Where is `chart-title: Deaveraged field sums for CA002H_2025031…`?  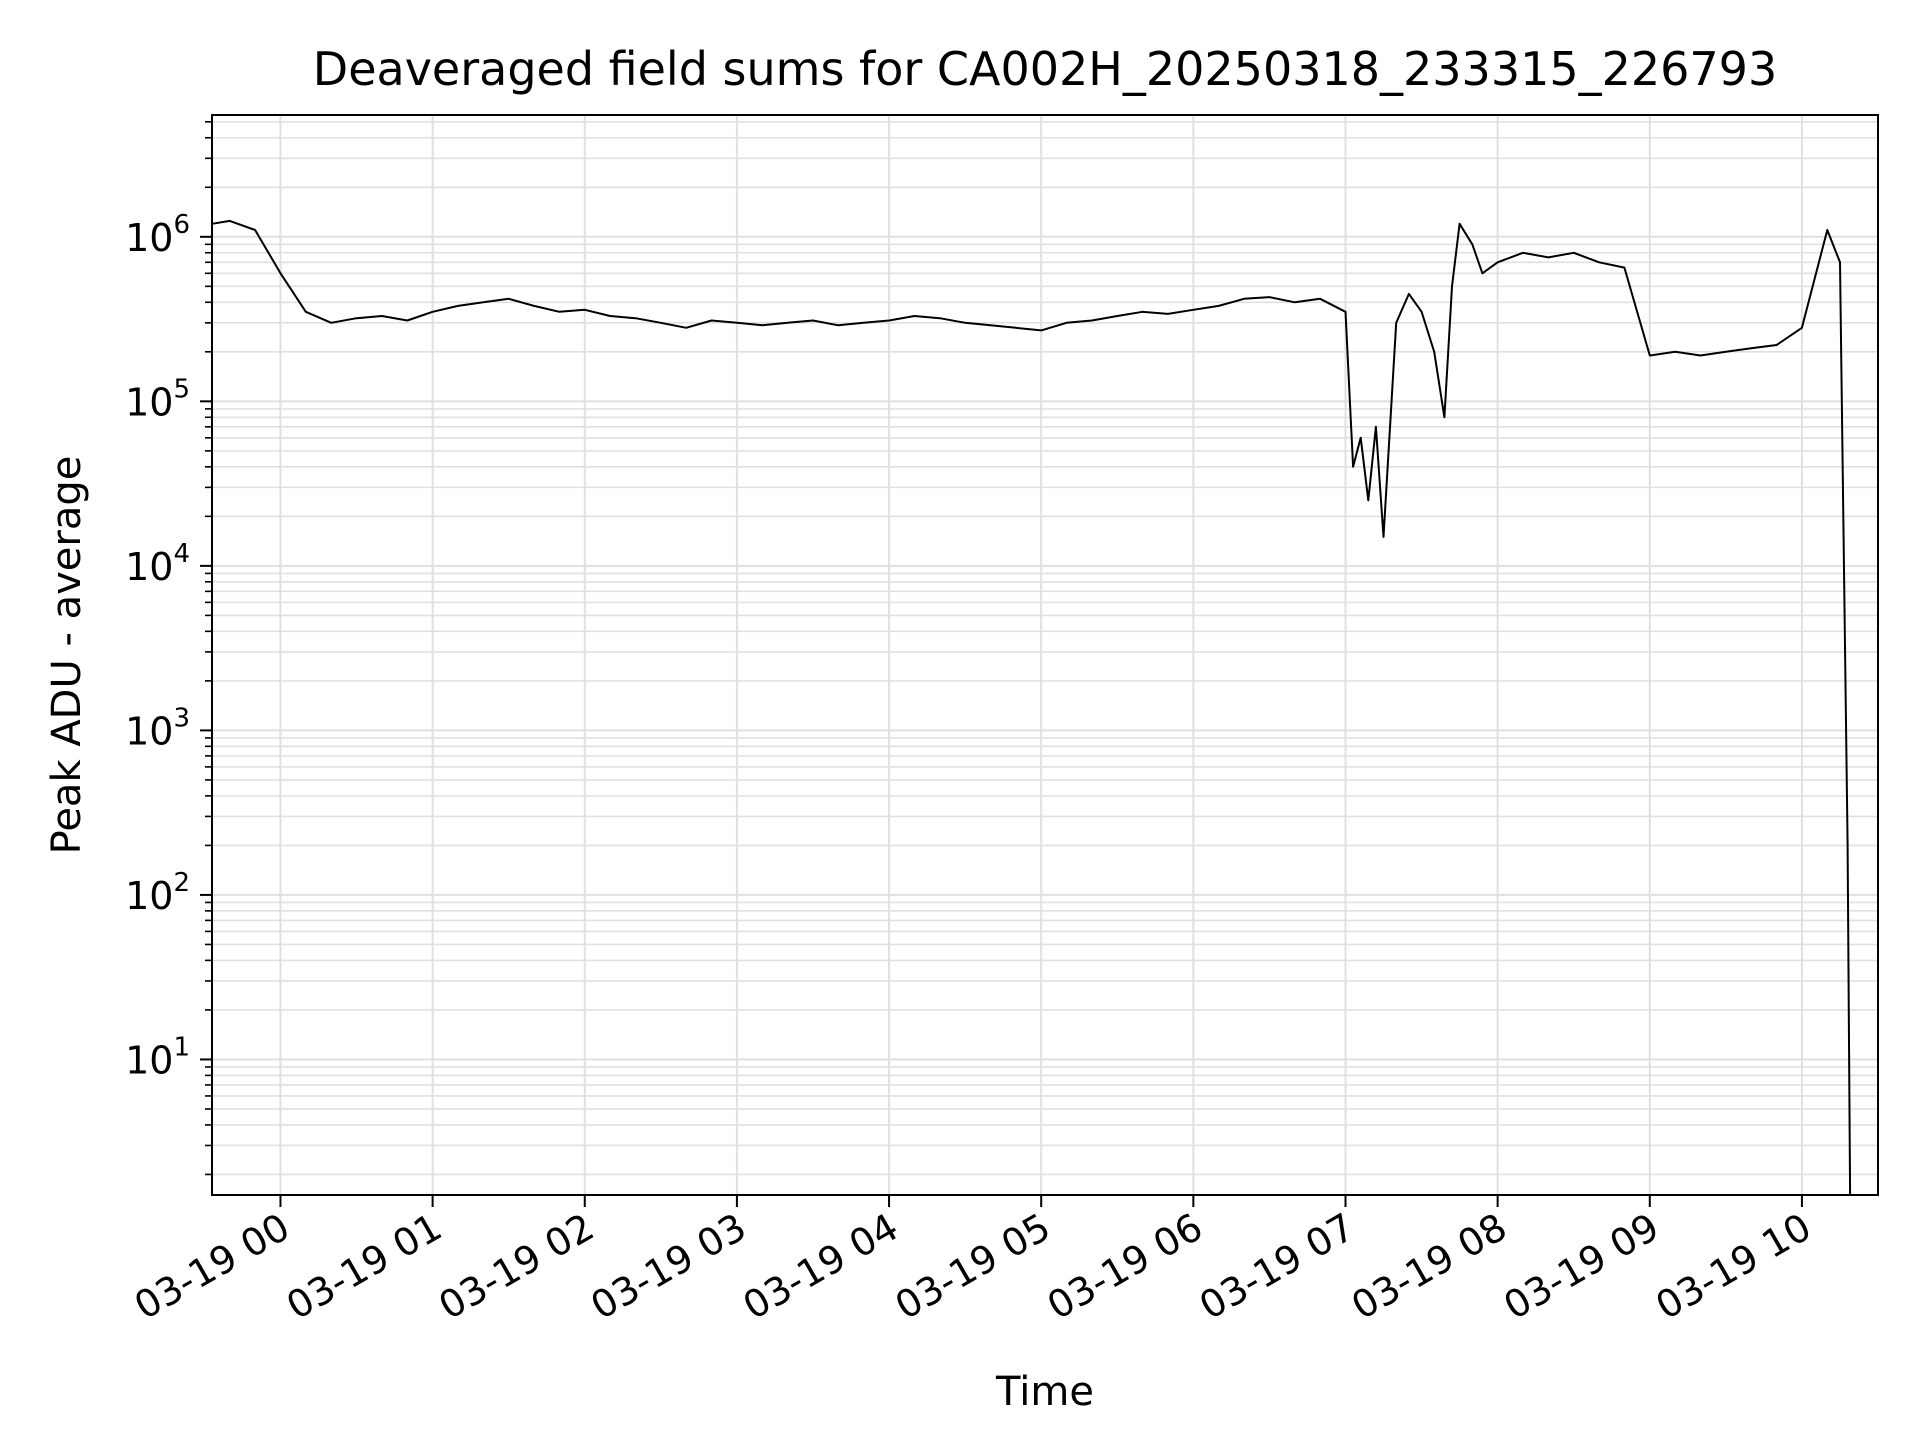
chart-title: Deaveraged field sums for CA002H_2025031… is located at coordinates (1045, 69).